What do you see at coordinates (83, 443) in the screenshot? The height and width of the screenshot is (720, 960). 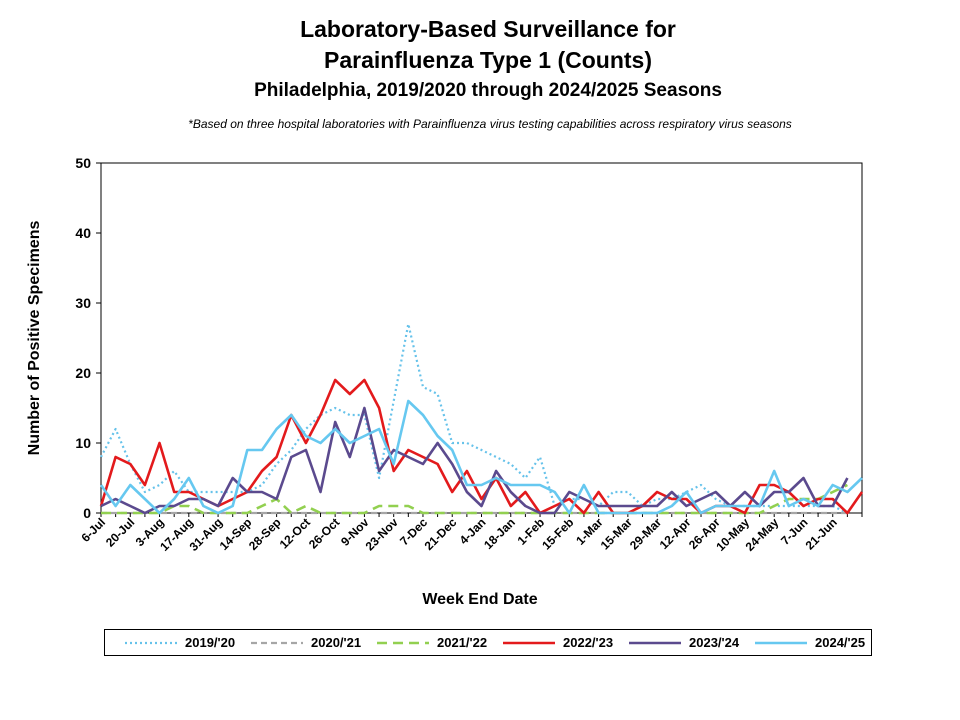 I see `y-tick-label: 10` at bounding box center [83, 443].